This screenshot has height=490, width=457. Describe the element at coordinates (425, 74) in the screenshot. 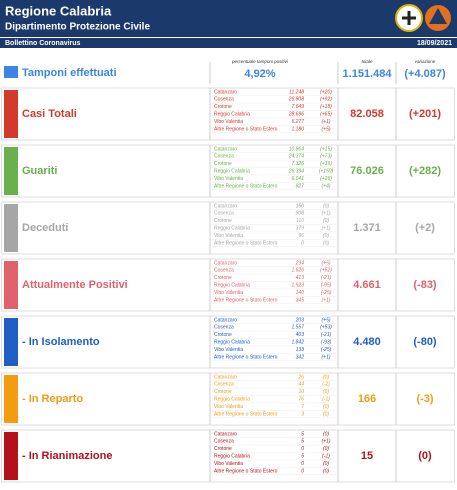

I see `tamponi-change: (+4.087)` at that location.